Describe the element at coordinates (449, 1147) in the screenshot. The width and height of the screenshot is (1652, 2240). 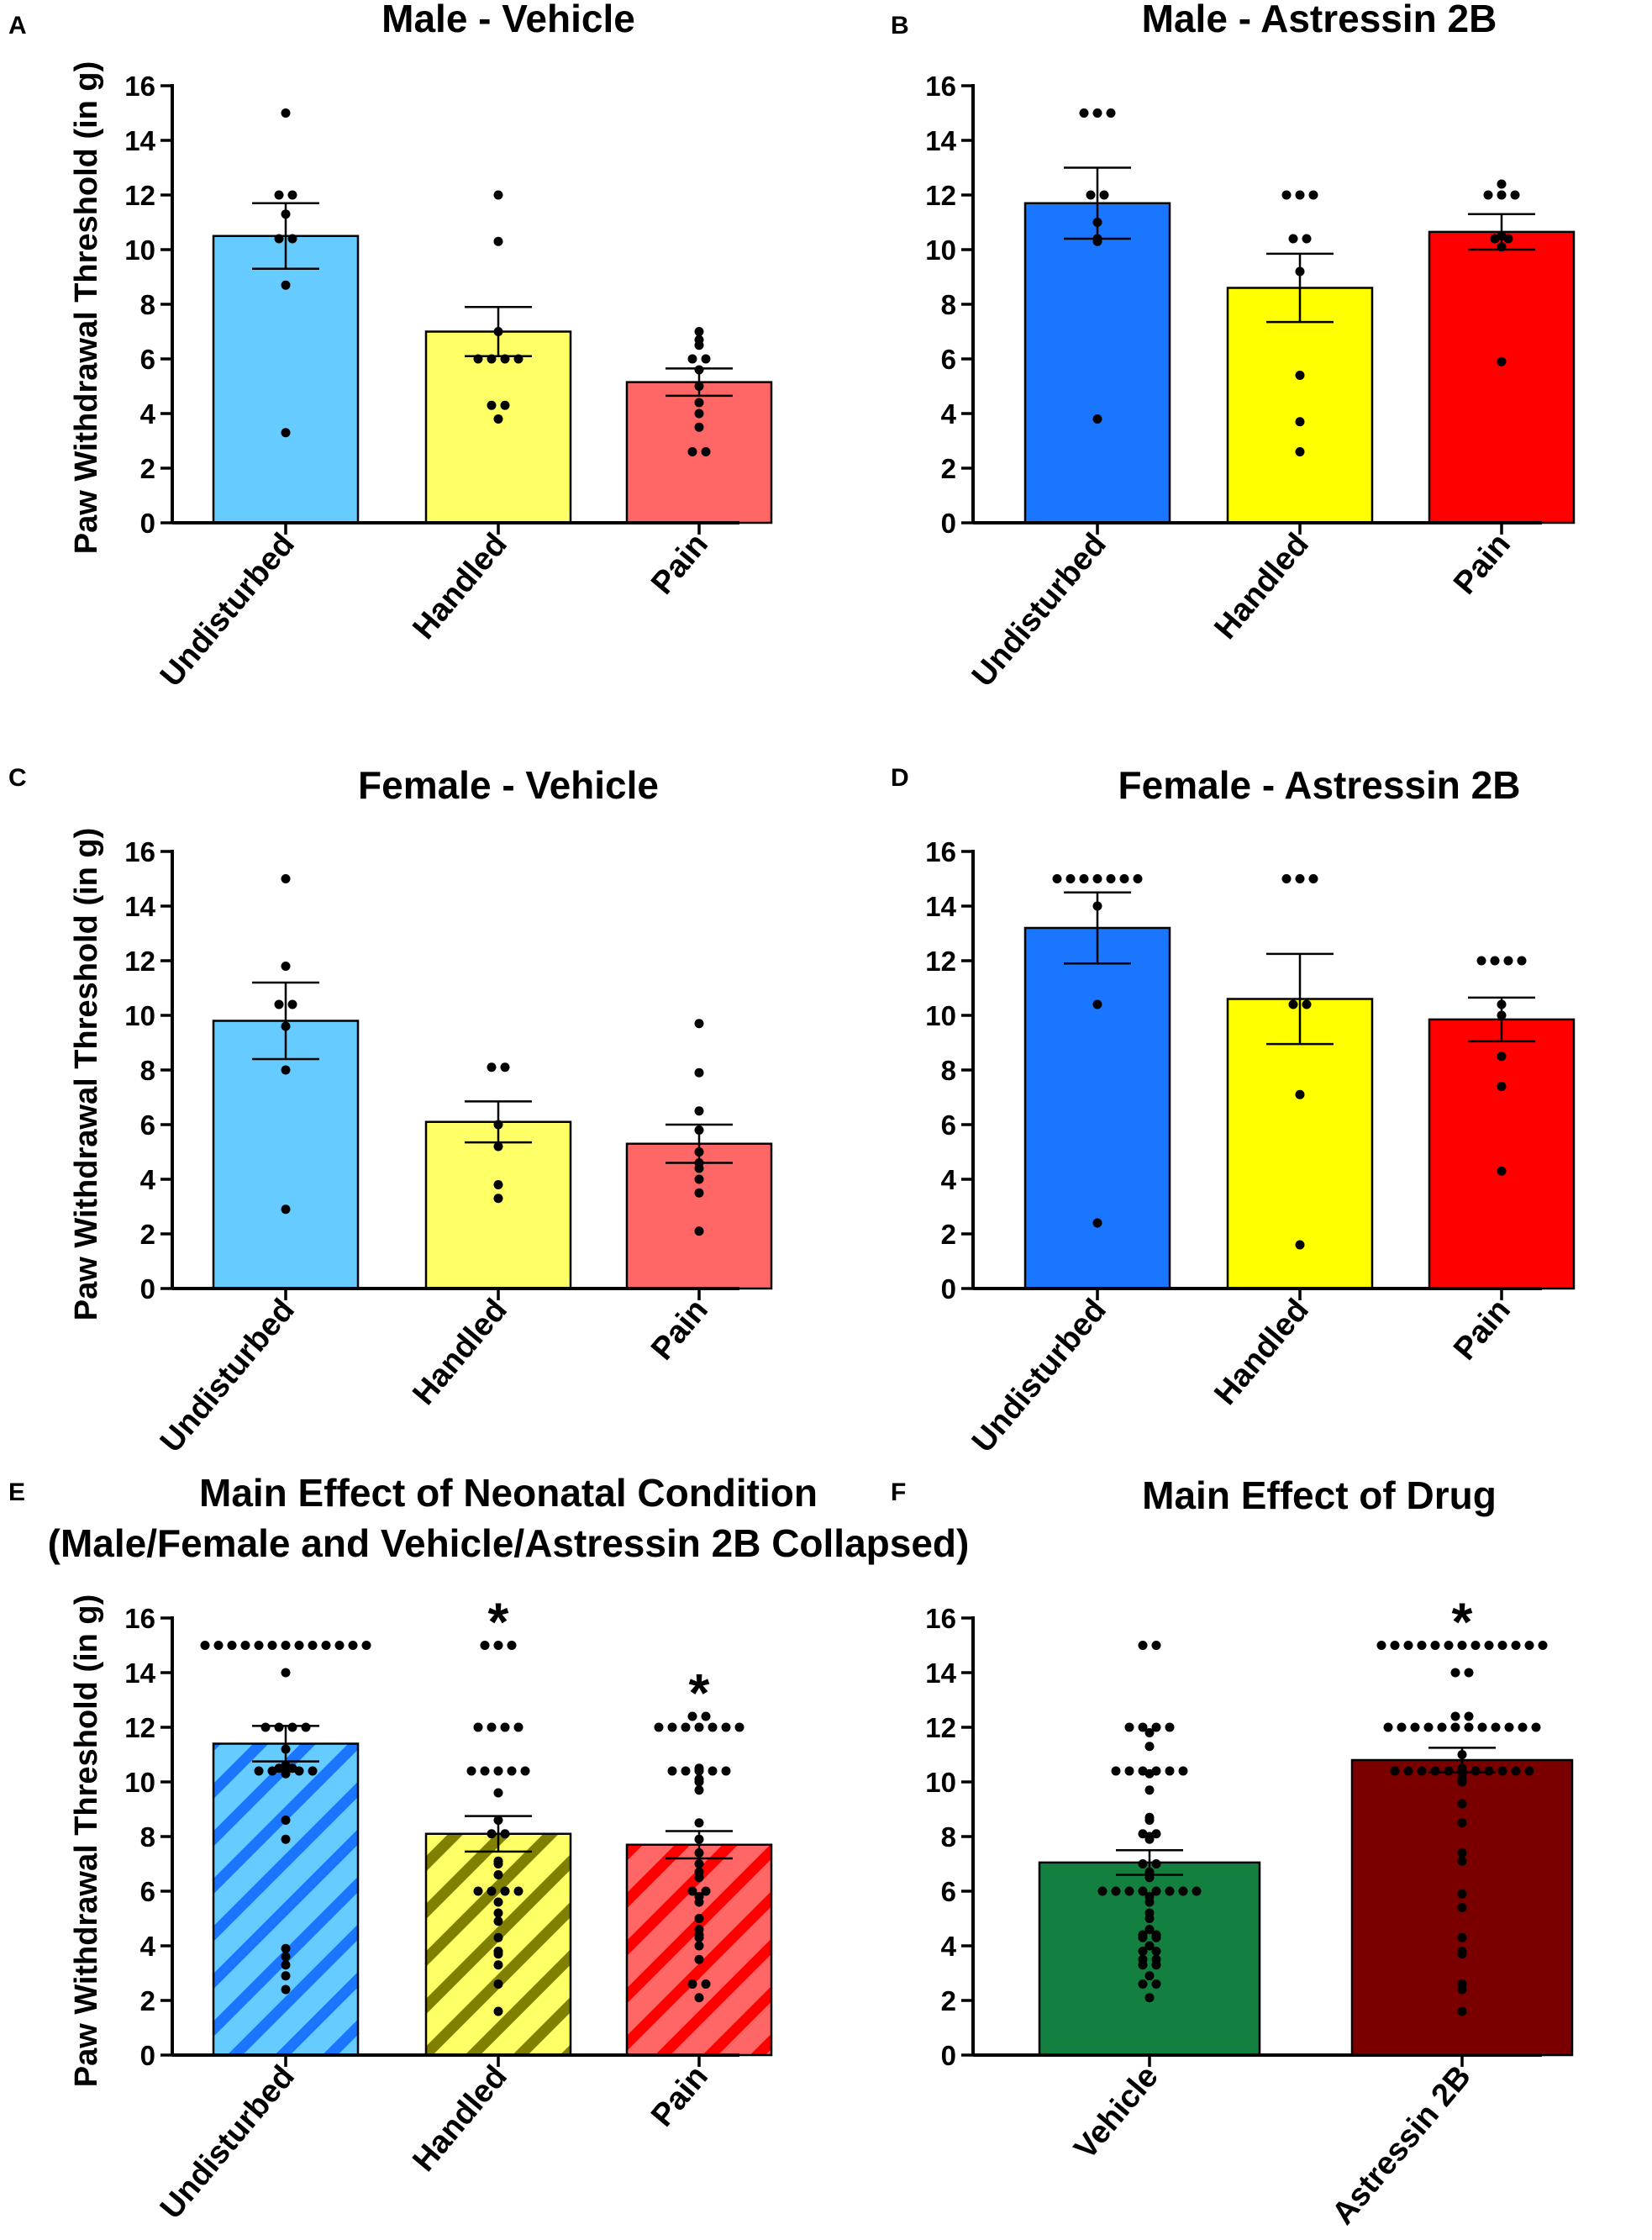
I see `plot-area-c: 0 2 4 6 8 10 12 14 16 Undisturbed Handled Pain` at that location.